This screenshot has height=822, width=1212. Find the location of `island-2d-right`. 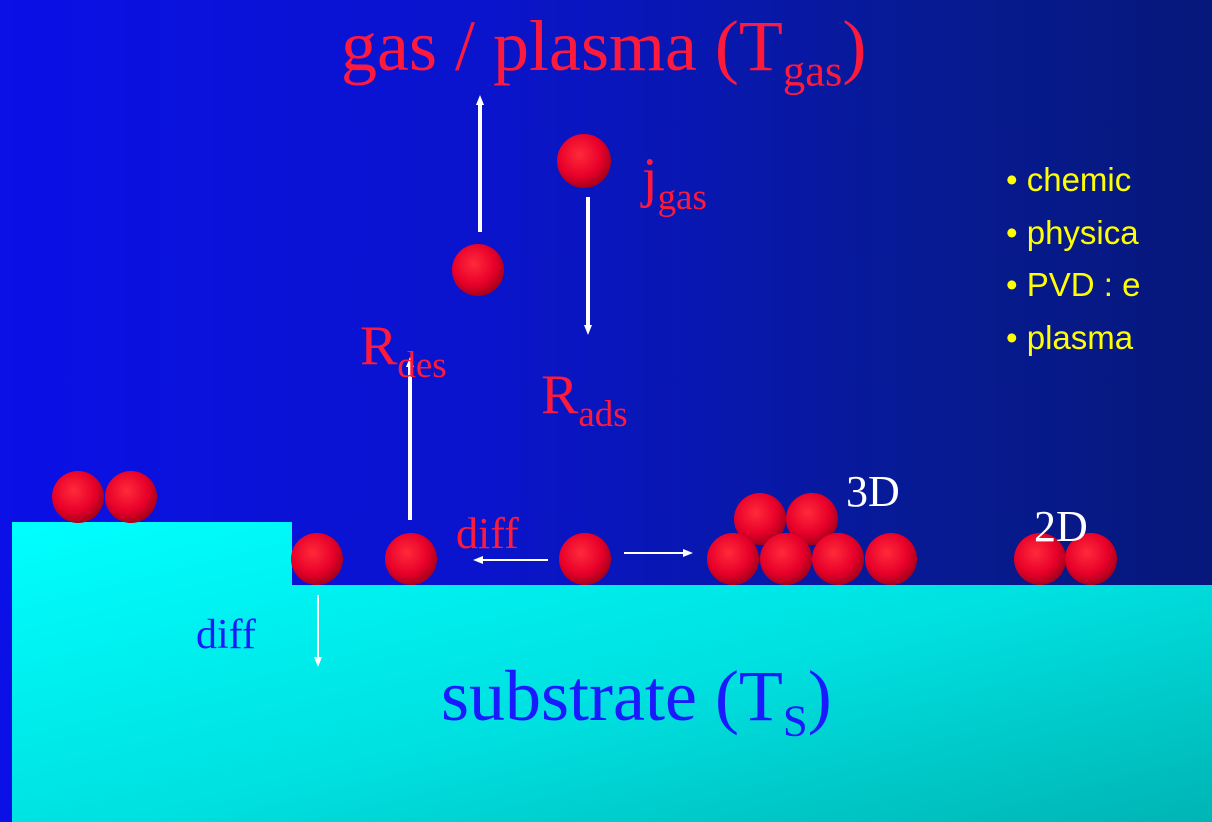

island-2d-right is located at coordinates (1091, 559).